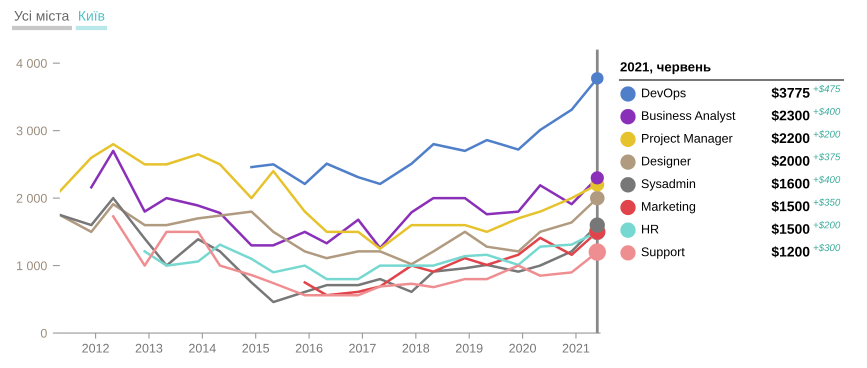 The height and width of the screenshot is (368, 867). I want to click on x-tick-label: 2019, so click(469, 348).